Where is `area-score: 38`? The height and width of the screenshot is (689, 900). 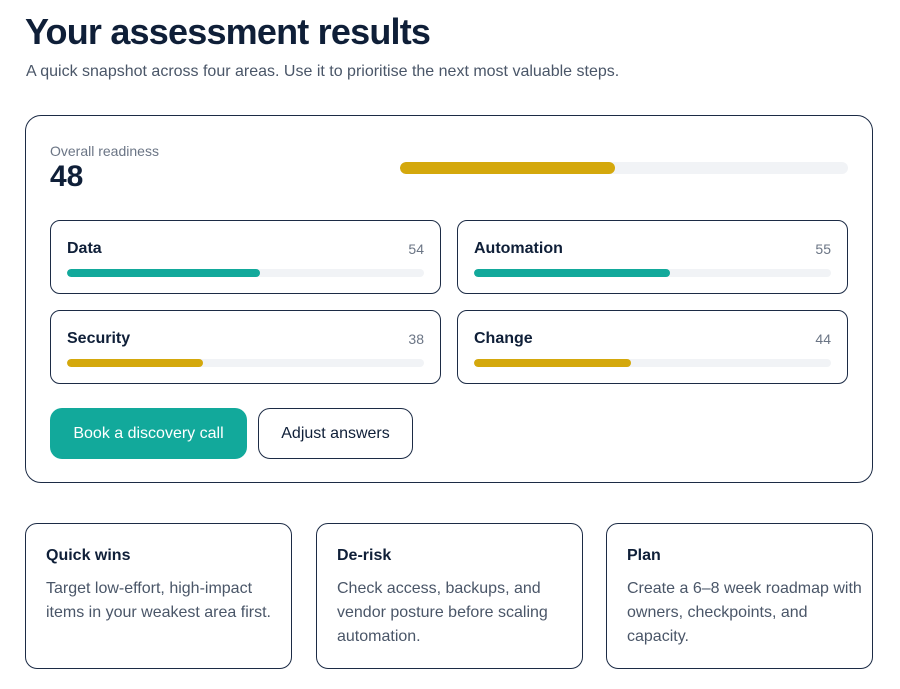
area-score: 38 is located at coordinates (416, 339).